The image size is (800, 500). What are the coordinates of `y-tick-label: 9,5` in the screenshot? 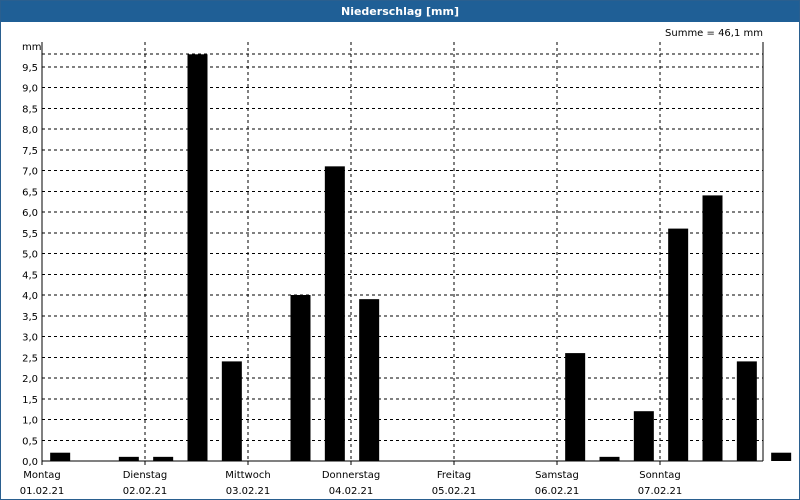 It's located at (30, 68).